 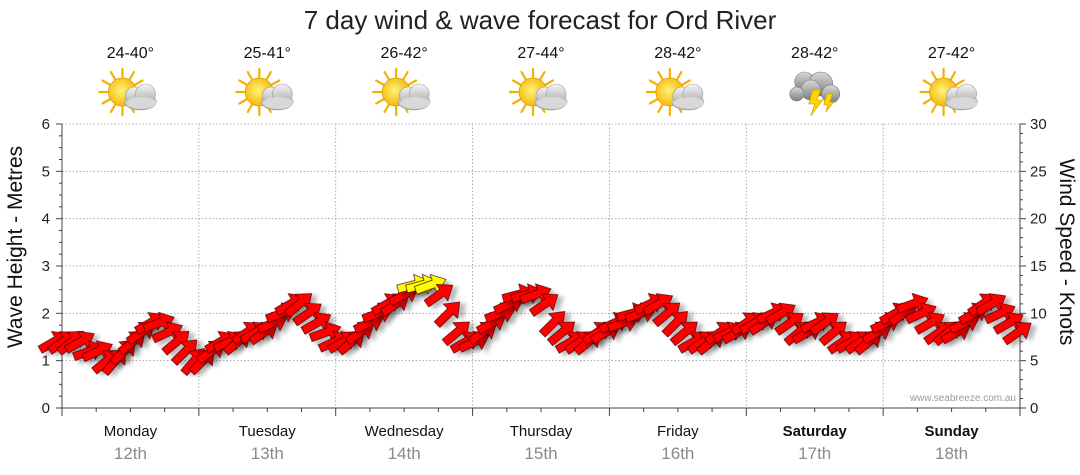 What do you see at coordinates (1038, 266) in the screenshot?
I see `right-axis-tick-label: 15` at bounding box center [1038, 266].